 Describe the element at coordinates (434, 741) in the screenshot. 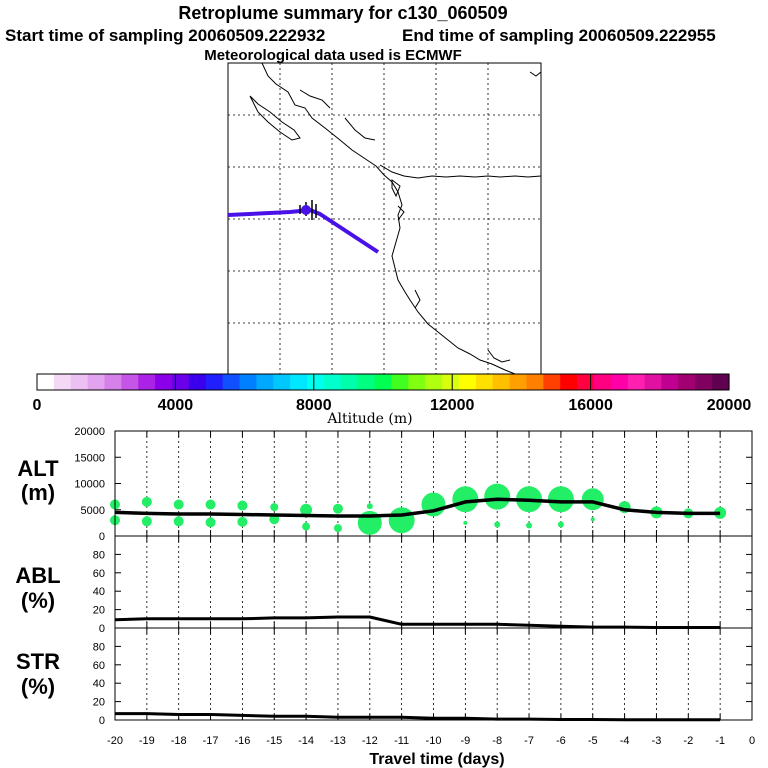

I see `x-tick-label: -10` at that location.